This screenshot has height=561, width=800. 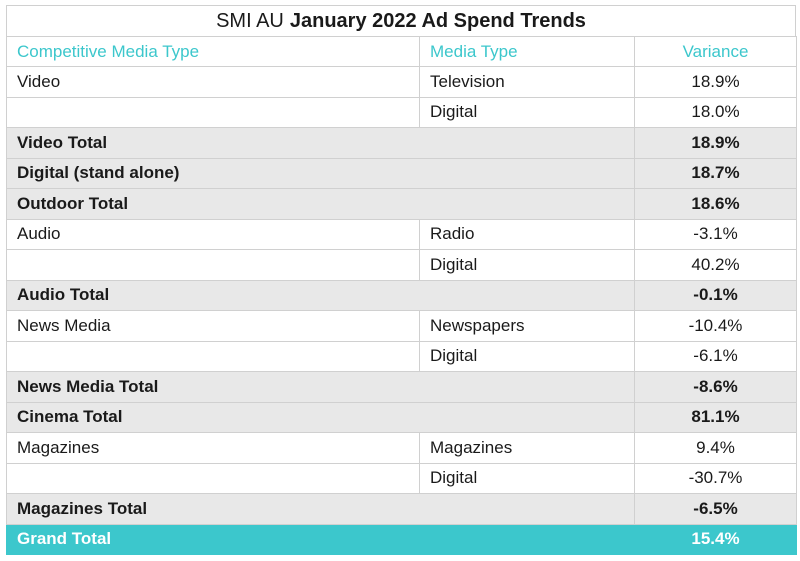 What do you see at coordinates (250, 20) in the screenshot?
I see `title-prefix: SMI AU` at bounding box center [250, 20].